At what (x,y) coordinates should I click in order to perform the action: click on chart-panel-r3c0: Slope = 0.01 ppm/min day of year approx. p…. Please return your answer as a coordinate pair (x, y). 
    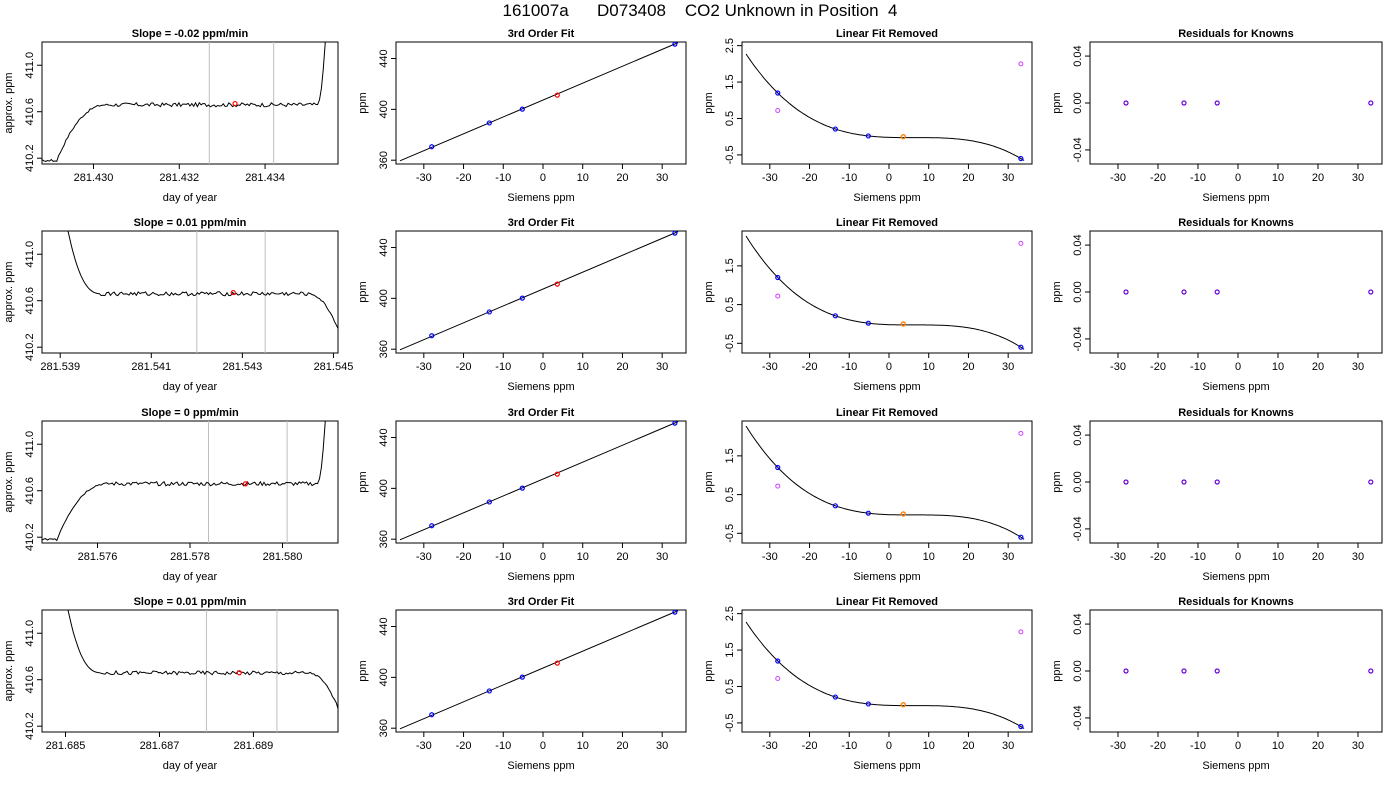
    Looking at the image, I should click on (171, 684).